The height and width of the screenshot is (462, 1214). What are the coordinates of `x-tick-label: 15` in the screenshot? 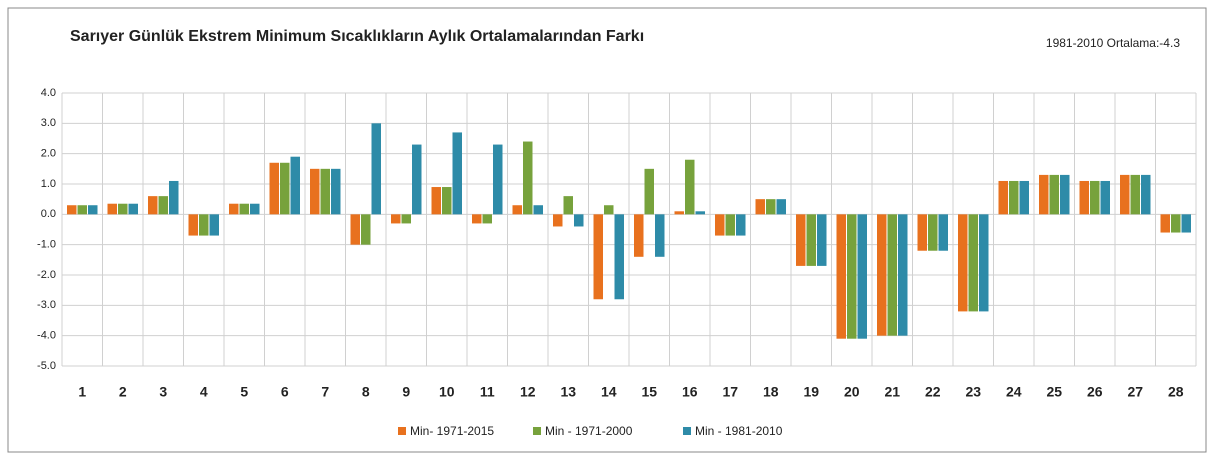 It's located at (649, 392).